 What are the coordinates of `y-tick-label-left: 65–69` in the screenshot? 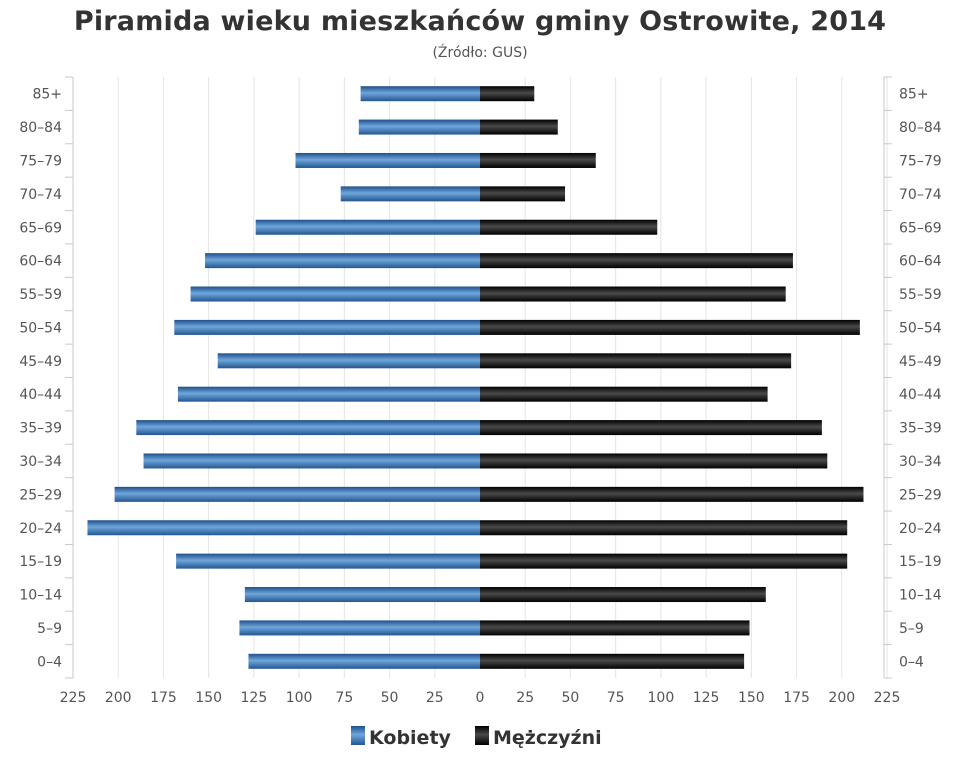 It's located at (40, 228).